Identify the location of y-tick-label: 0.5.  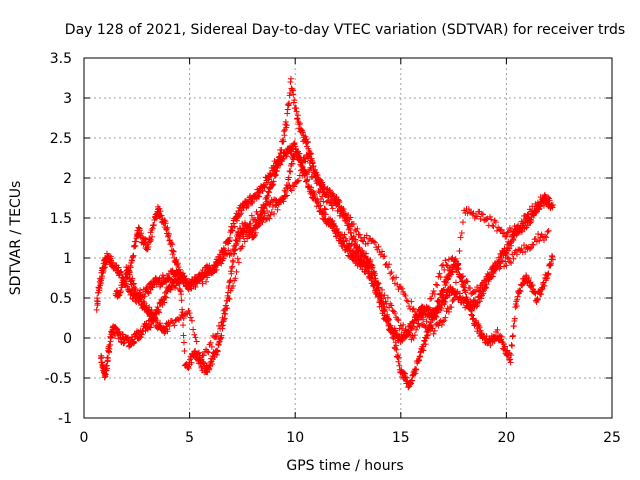
(61, 299).